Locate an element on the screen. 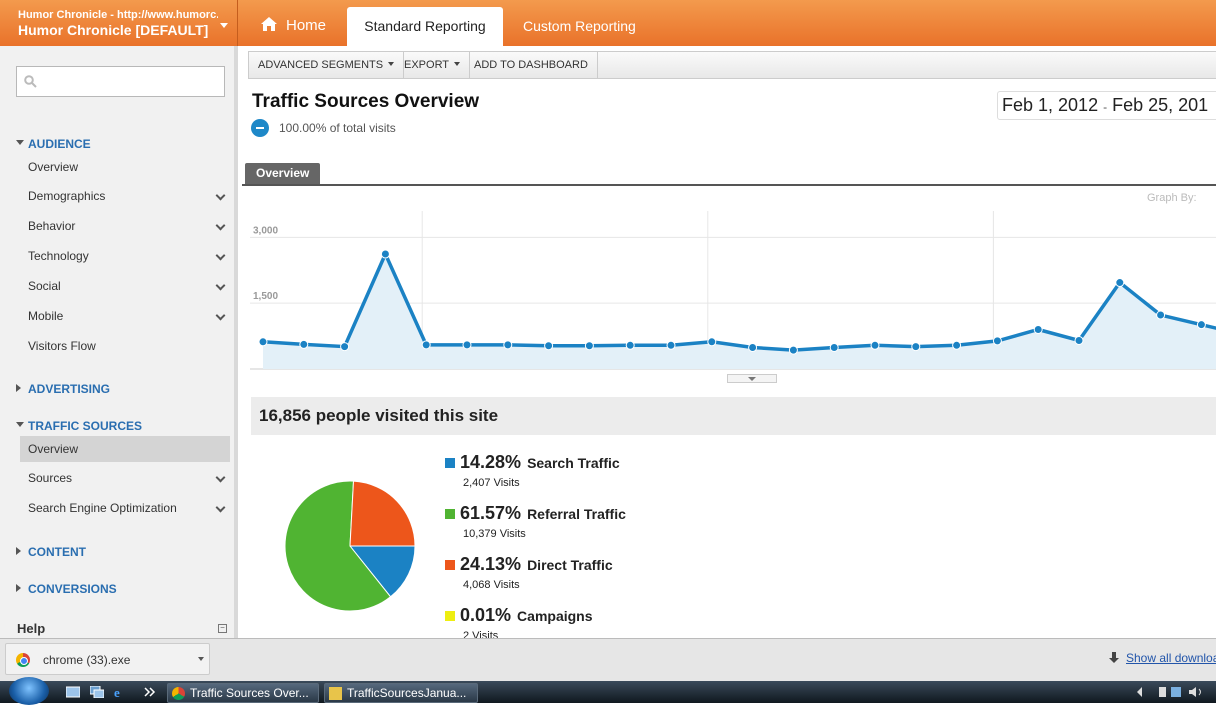 The width and height of the screenshot is (1216, 705). sidebar-section-advertising: ADVERTISING is located at coordinates (69, 389).